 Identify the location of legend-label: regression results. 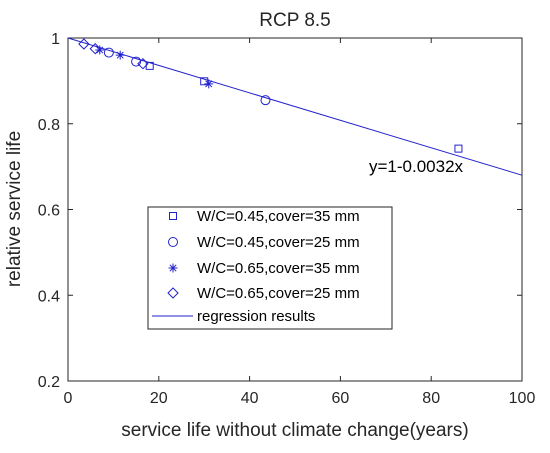
(256, 316).